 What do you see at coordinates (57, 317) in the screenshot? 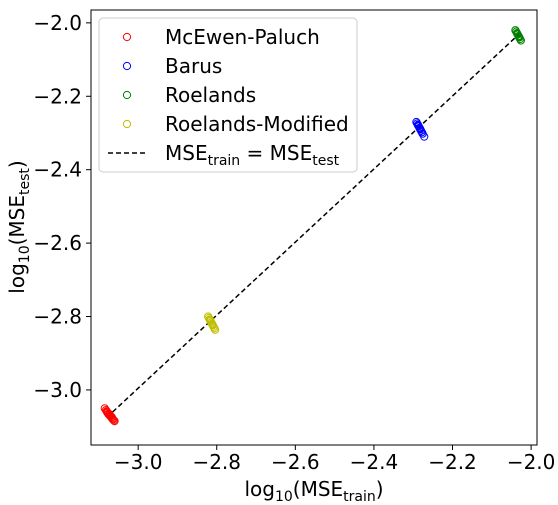
I see `y-tick-label: −2.8` at bounding box center [57, 317].